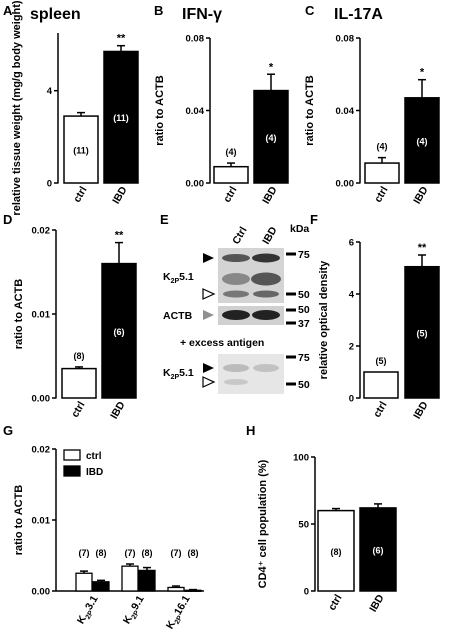 The width and height of the screenshot is (454, 638). I want to click on chart-b-y-tick-label: 0.00, so click(195, 184).